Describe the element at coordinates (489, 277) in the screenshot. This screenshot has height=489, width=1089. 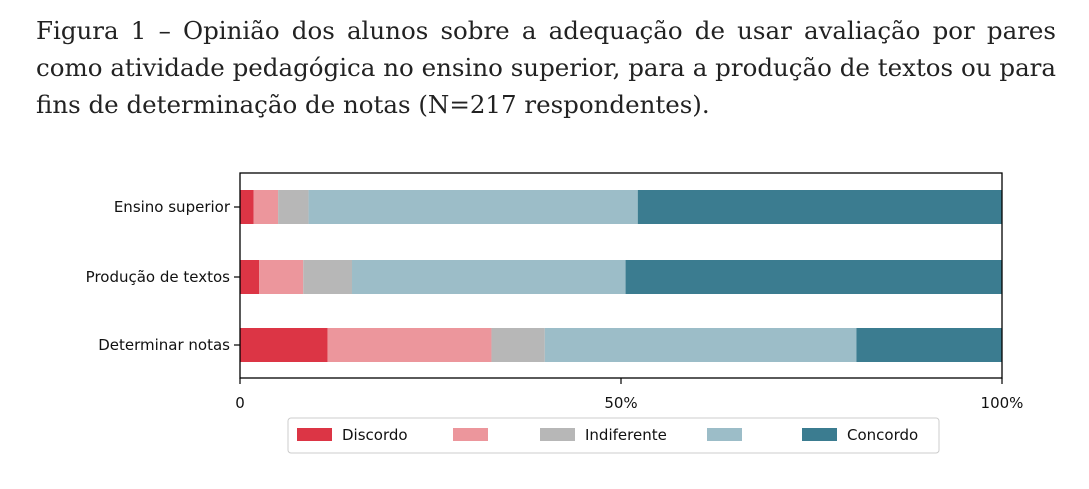
I see `bar-producao-de-textos-concordo-parcialmente` at that location.